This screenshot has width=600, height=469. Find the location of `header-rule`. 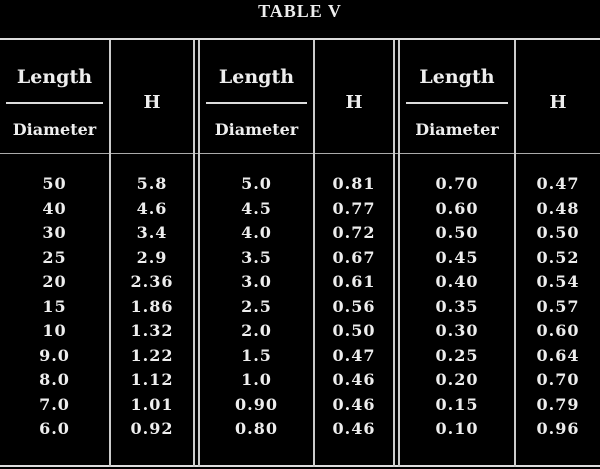

header-rule is located at coordinates (300, 153).